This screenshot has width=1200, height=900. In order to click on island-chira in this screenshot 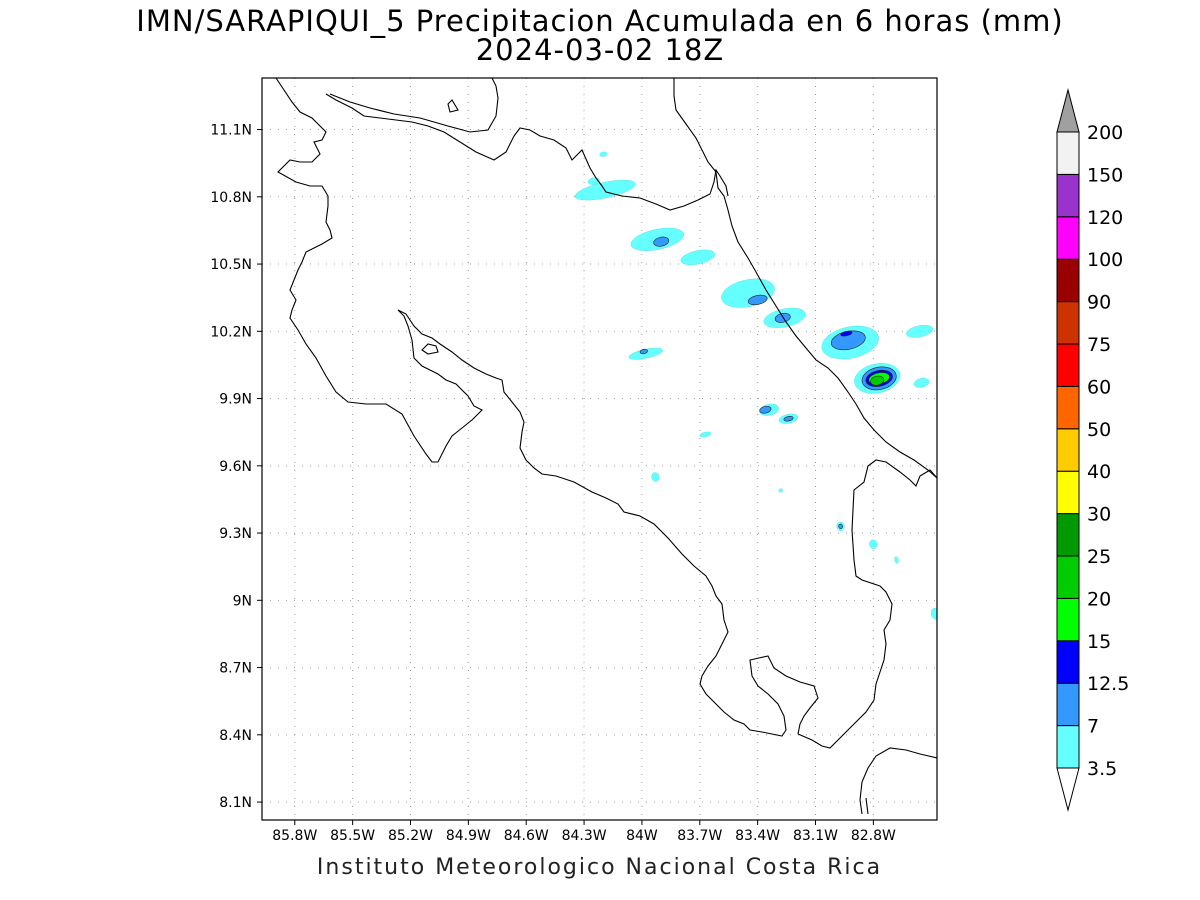, I will do `click(430, 349)`.